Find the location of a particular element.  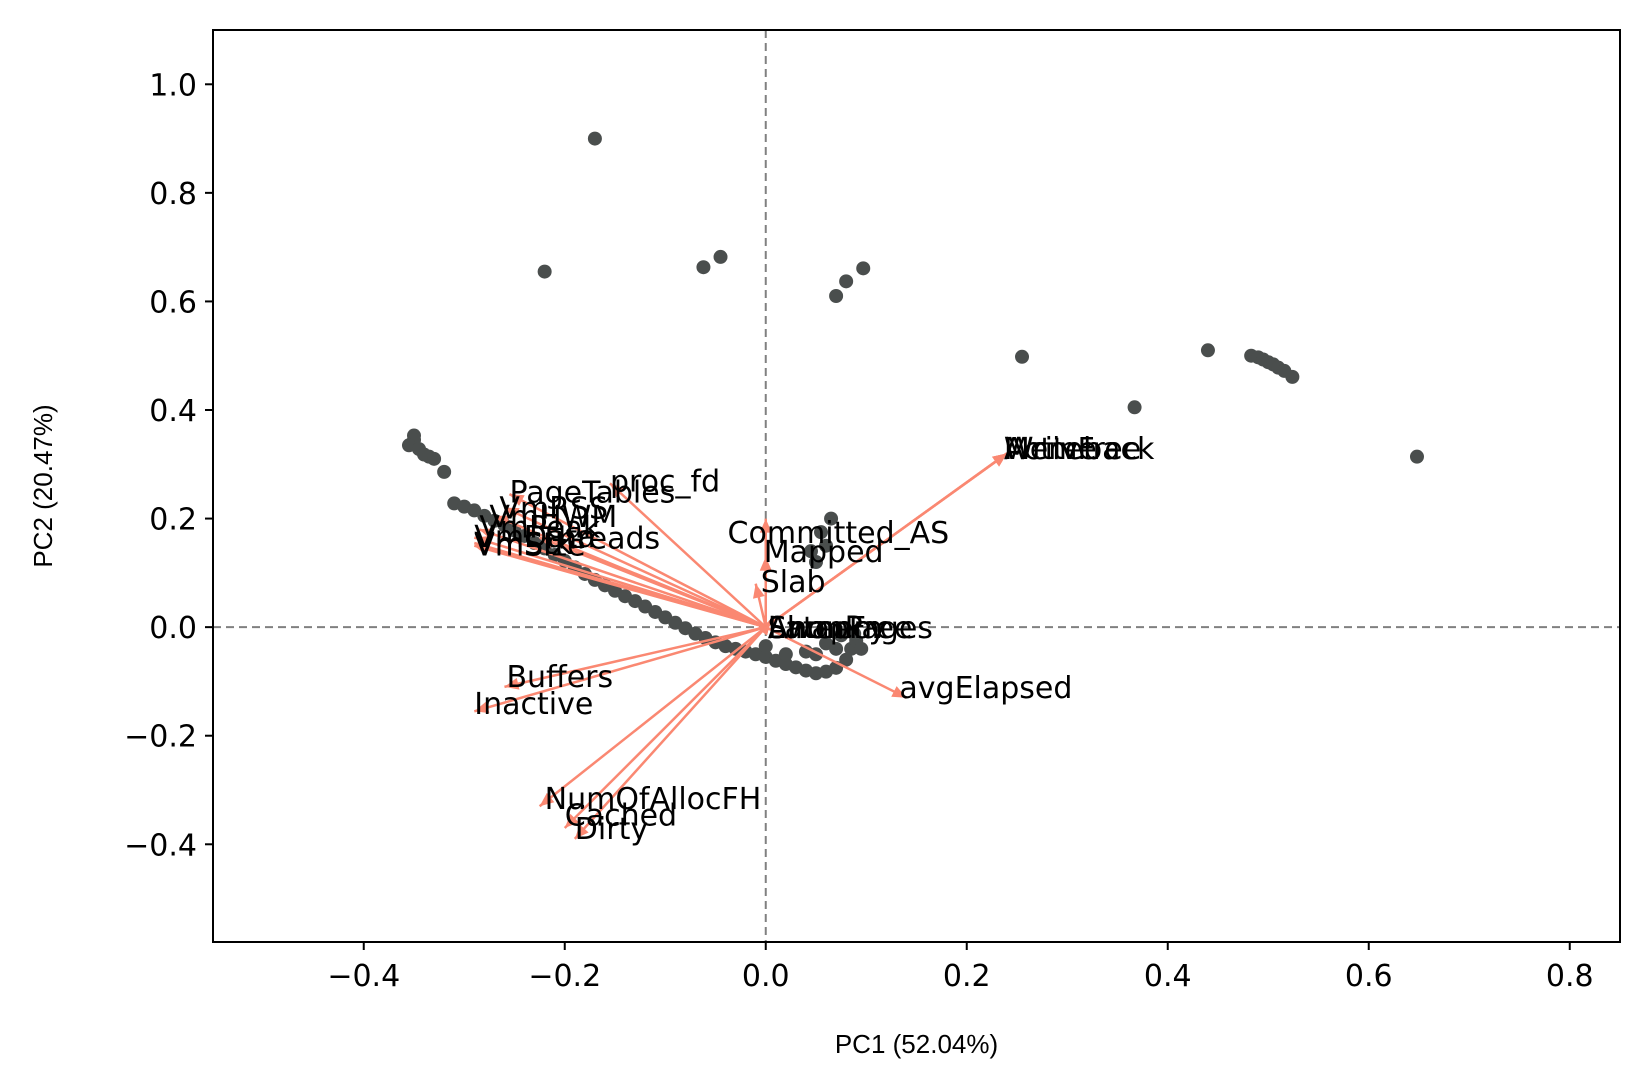

loading-label: Latency is located at coordinates (827, 628).